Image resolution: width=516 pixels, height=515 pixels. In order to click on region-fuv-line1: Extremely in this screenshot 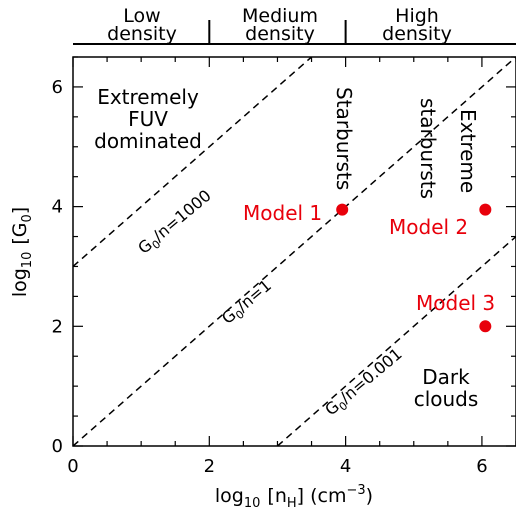, I will do `click(148, 97)`.